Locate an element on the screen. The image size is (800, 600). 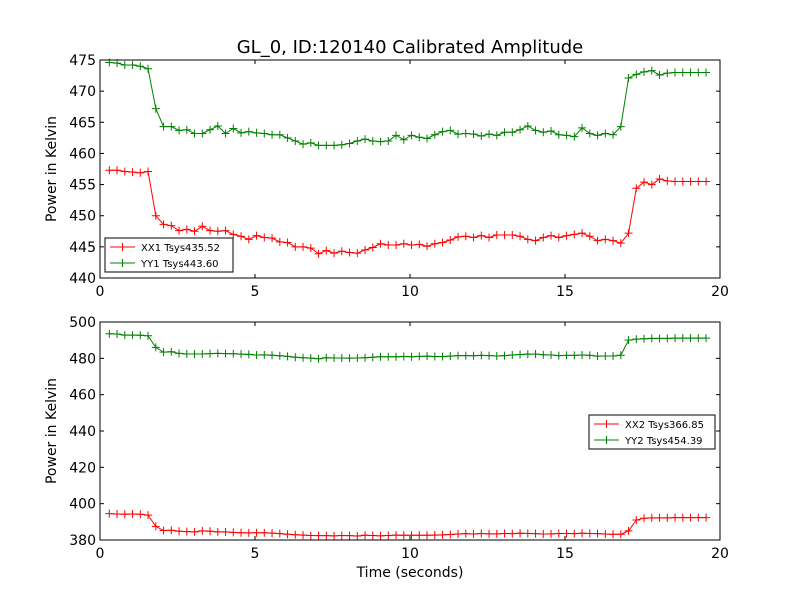
legend: XX2 Tsys366.85 YY2 Tsys454.39 is located at coordinates (652, 432).